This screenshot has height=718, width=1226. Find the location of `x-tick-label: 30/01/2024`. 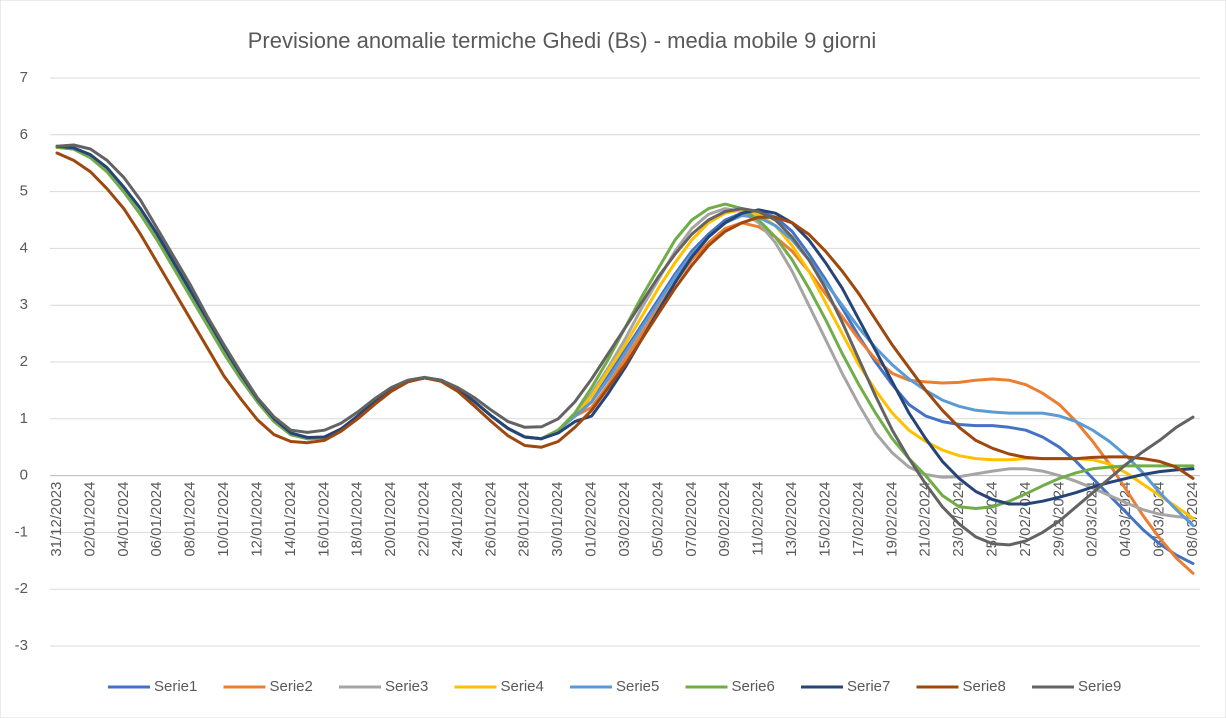

x-tick-label: 30/01/2024 is located at coordinates (557, 519).